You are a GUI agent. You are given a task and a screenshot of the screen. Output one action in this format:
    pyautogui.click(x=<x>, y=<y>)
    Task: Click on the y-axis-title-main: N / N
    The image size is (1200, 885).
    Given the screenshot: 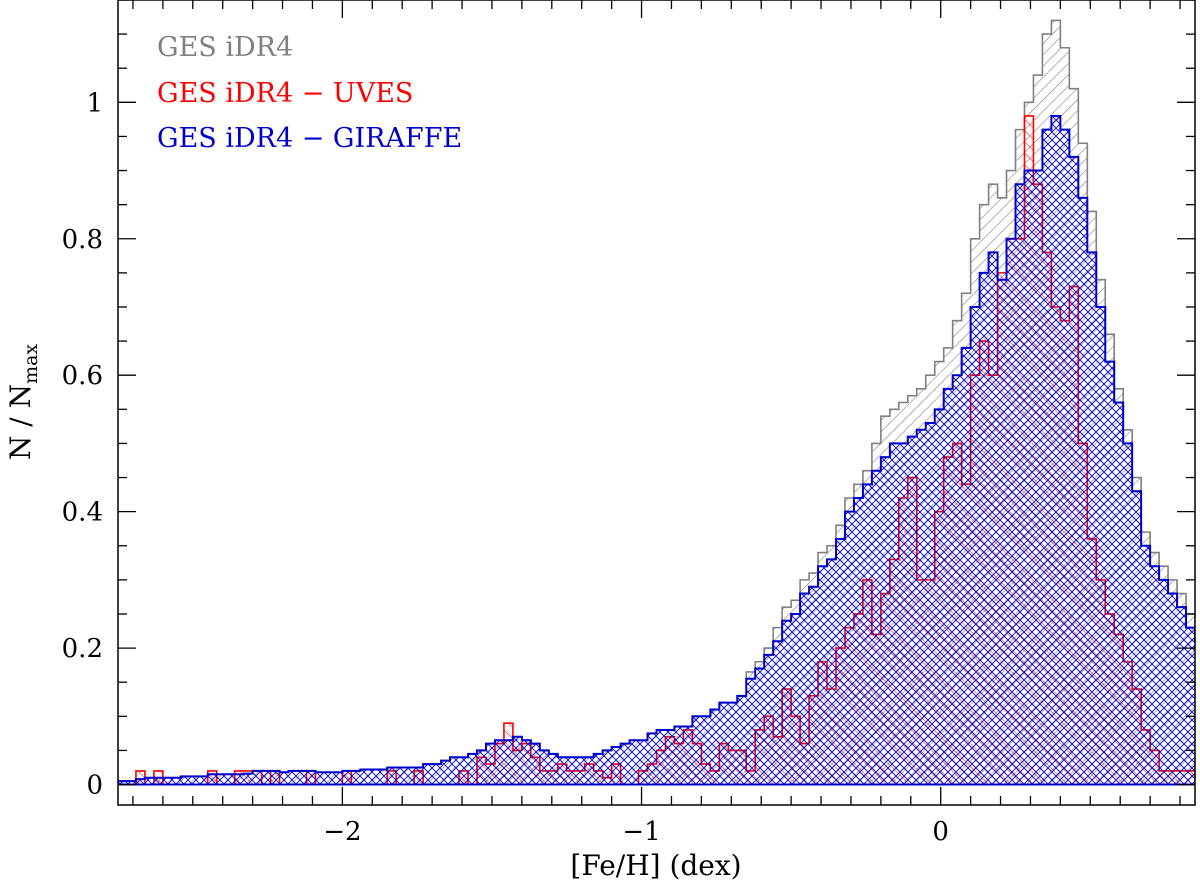 What is the action you would take?
    pyautogui.click(x=20, y=422)
    